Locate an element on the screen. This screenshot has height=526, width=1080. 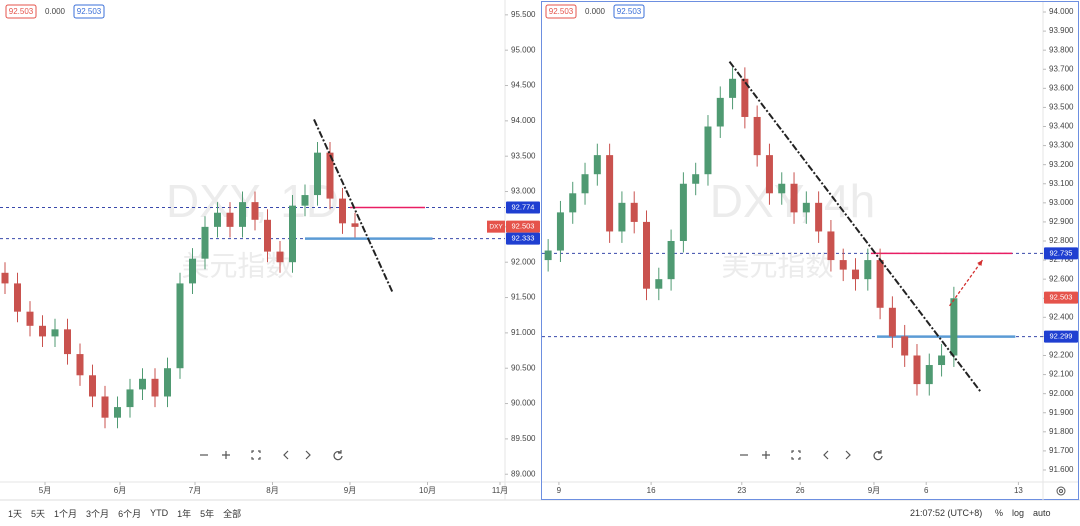
x-tick-label: 16 is located at coordinates (651, 490).